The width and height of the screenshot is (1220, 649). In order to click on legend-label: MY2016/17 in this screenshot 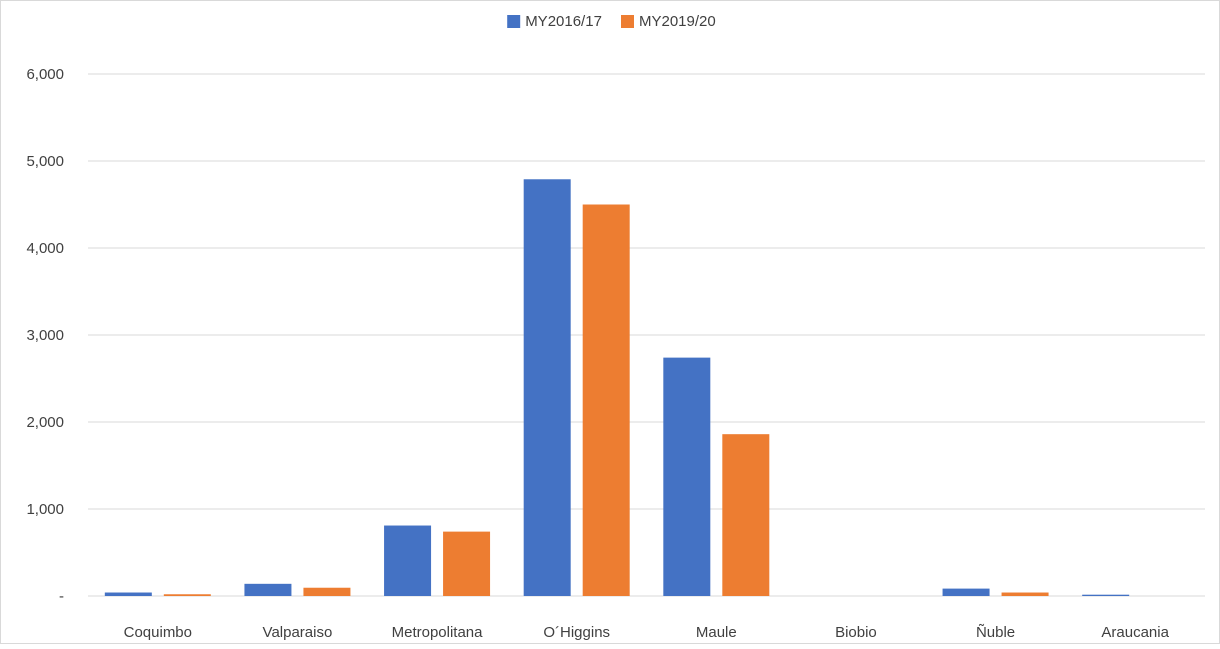, I will do `click(563, 21)`.